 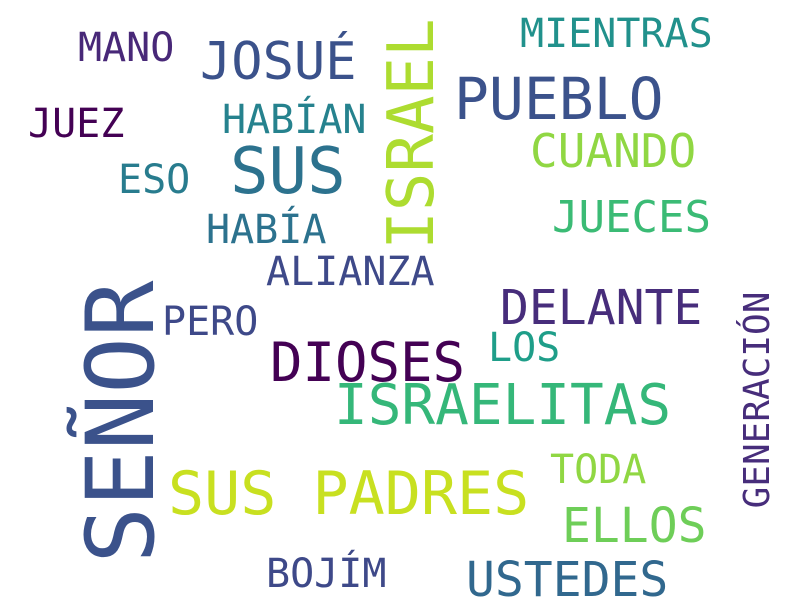 What do you see at coordinates (634, 526) in the screenshot?
I see `word-ellos: ELLOS` at bounding box center [634, 526].